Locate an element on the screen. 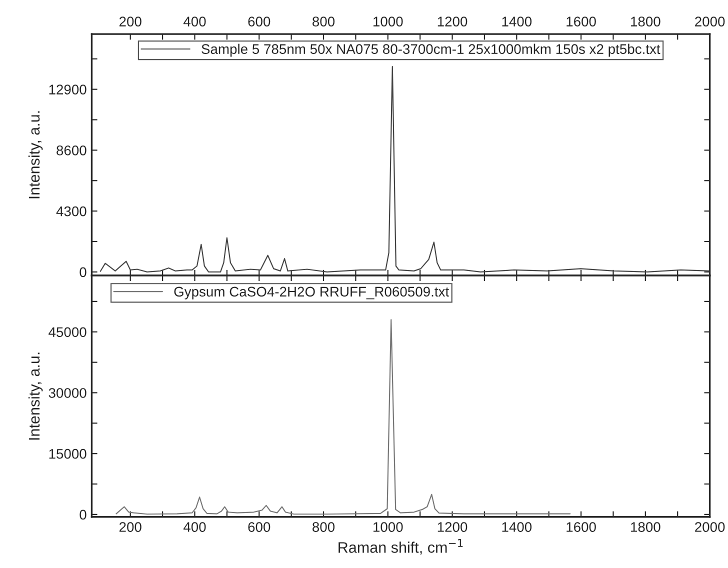  y-tick-label: 12900 is located at coordinates (67, 89).